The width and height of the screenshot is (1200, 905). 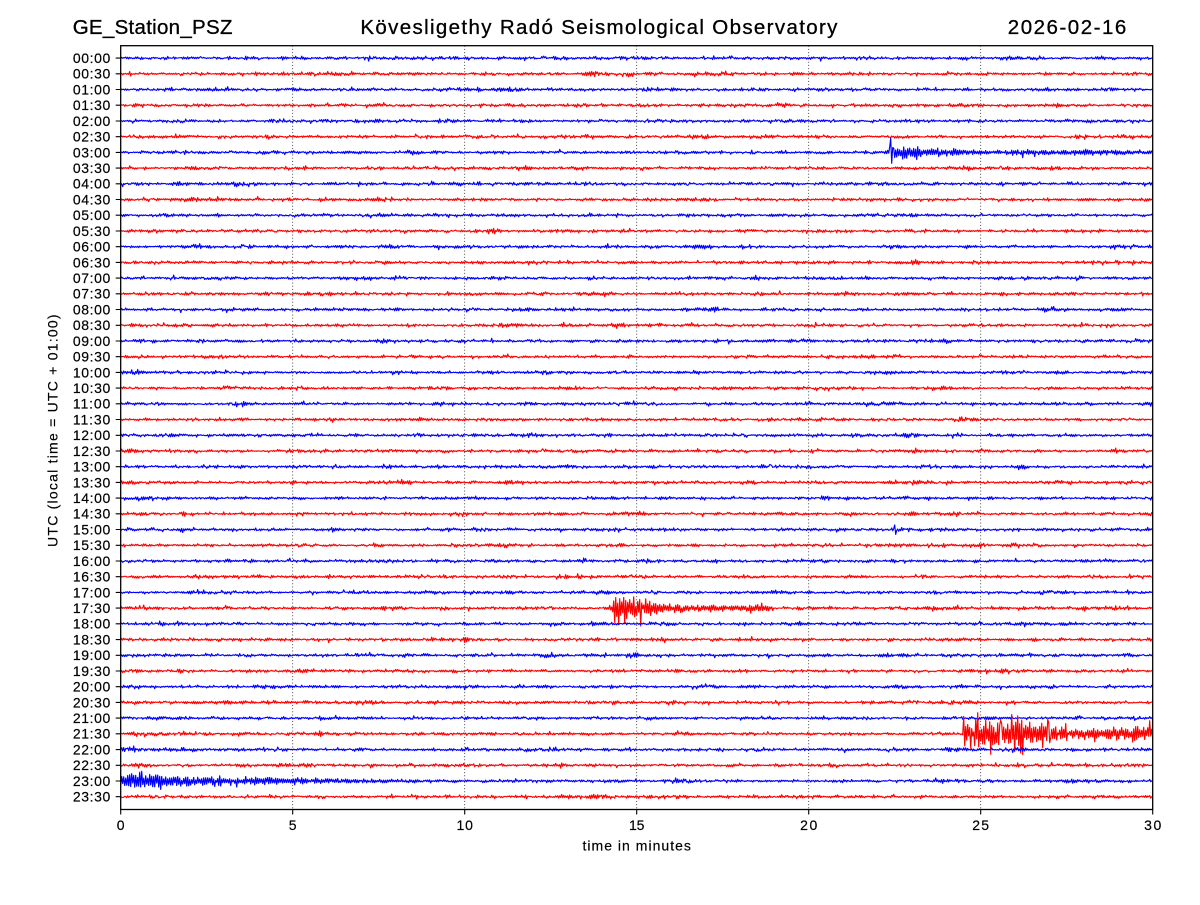 What do you see at coordinates (52, 430) in the screenshot?
I see `svg-text: UTC (local time = UTC + 01:00)` at bounding box center [52, 430].